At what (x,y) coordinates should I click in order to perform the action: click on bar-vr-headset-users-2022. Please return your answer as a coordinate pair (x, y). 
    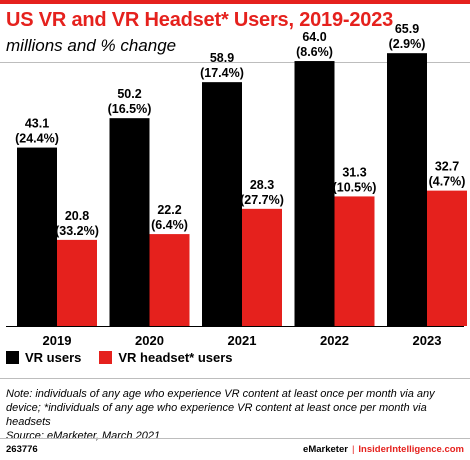
    Looking at the image, I should click on (354, 261).